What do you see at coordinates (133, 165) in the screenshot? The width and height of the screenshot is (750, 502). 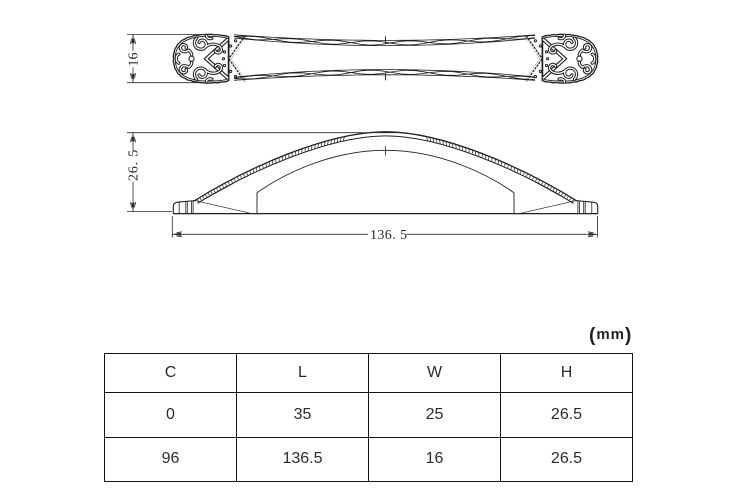 I see `svg-text: 26. 5` at bounding box center [133, 165].